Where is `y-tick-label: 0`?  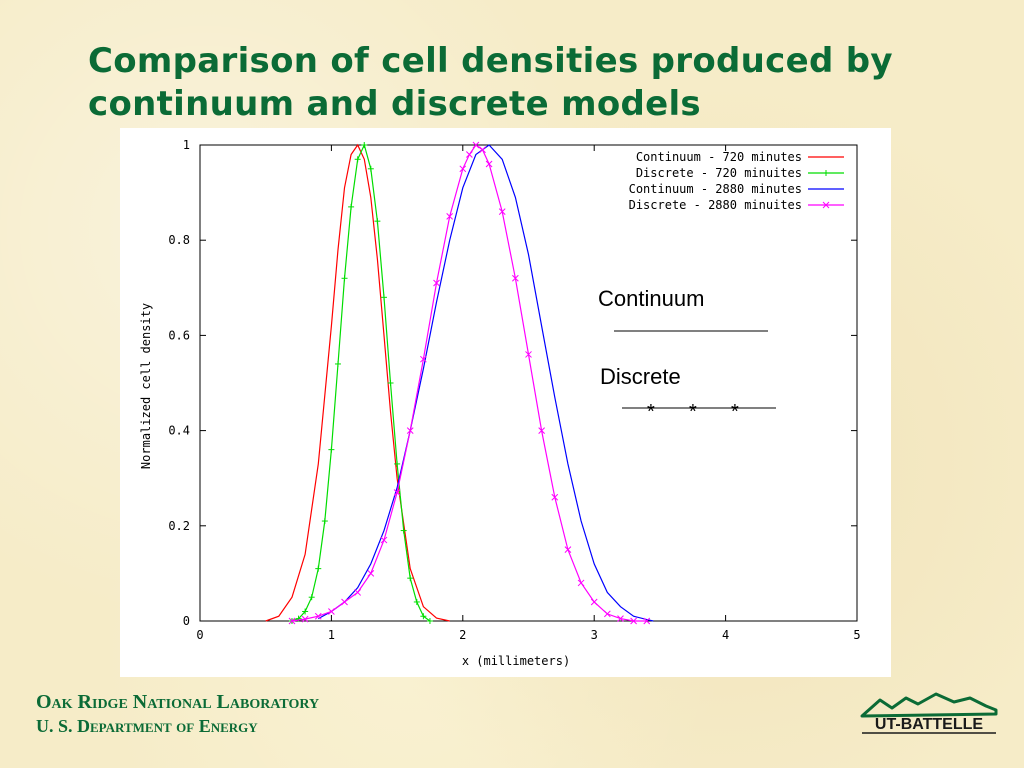
y-tick-label: 0 is located at coordinates (186, 621).